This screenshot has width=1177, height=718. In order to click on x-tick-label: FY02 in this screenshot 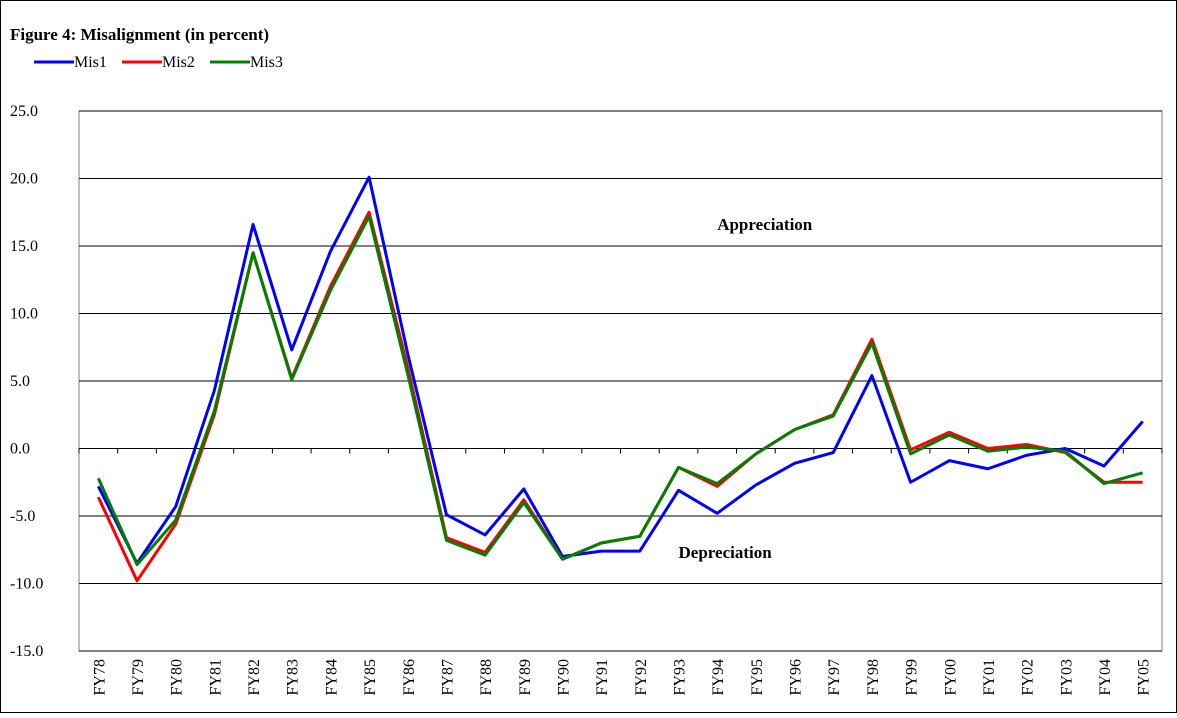, I will do `click(1028, 677)`.